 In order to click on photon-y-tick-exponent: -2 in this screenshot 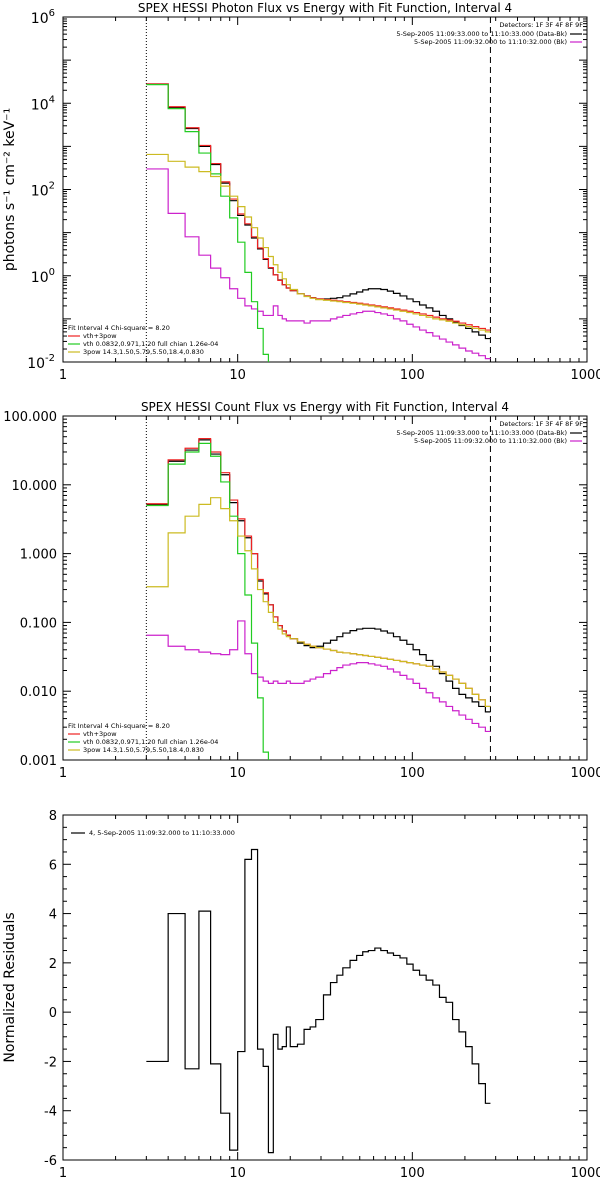, I will do `click(50, 358)`.